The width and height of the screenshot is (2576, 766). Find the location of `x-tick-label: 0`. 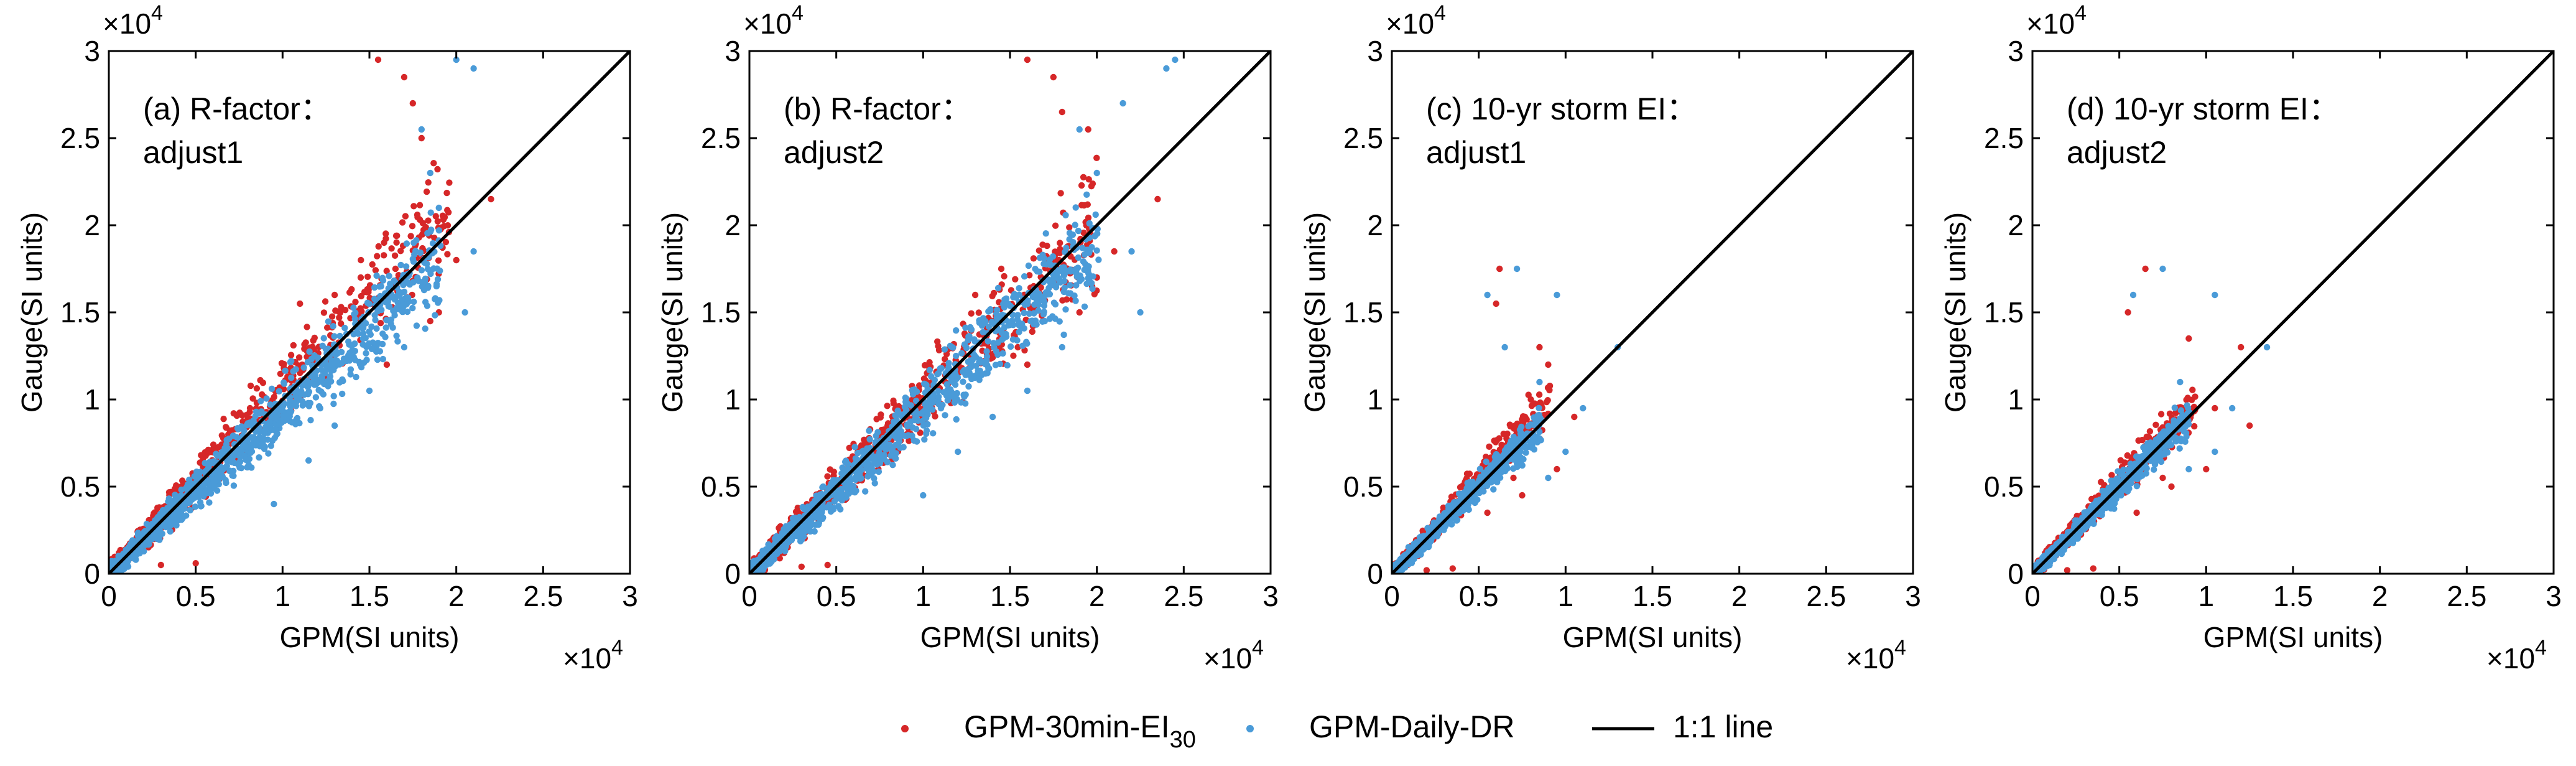

x-tick-label: 0 is located at coordinates (1392, 596).